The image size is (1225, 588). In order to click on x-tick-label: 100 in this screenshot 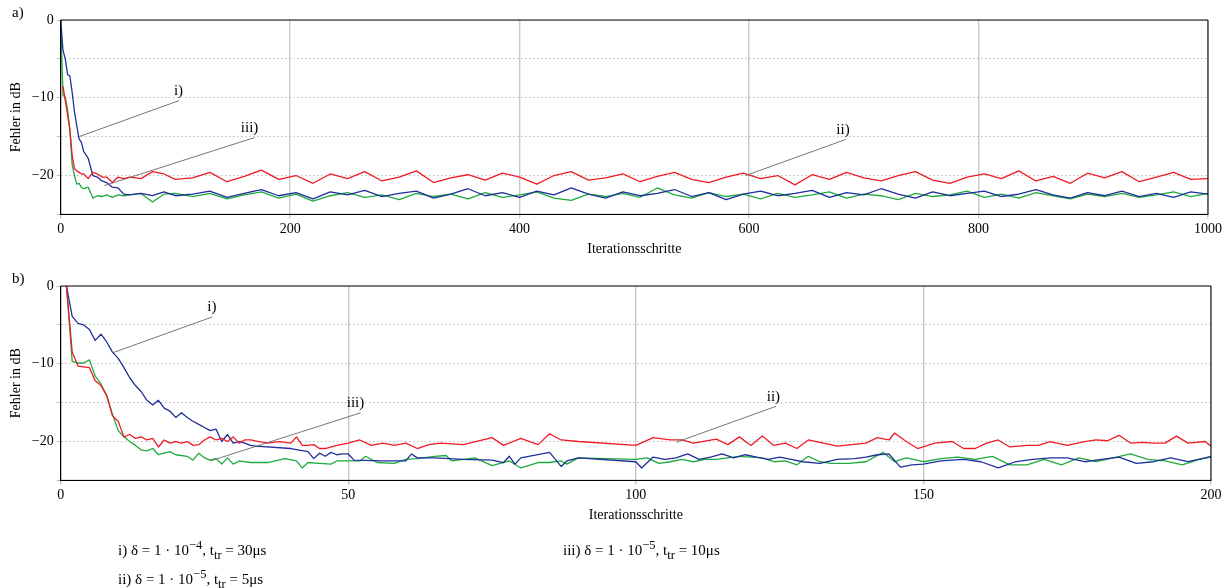, I will do `click(636, 495)`.